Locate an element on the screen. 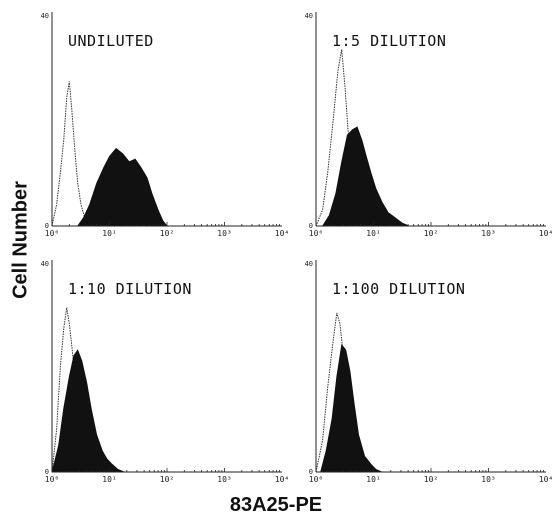 The height and width of the screenshot is (525, 552). x-axis-label: 83A25-PE is located at coordinates (276, 505).